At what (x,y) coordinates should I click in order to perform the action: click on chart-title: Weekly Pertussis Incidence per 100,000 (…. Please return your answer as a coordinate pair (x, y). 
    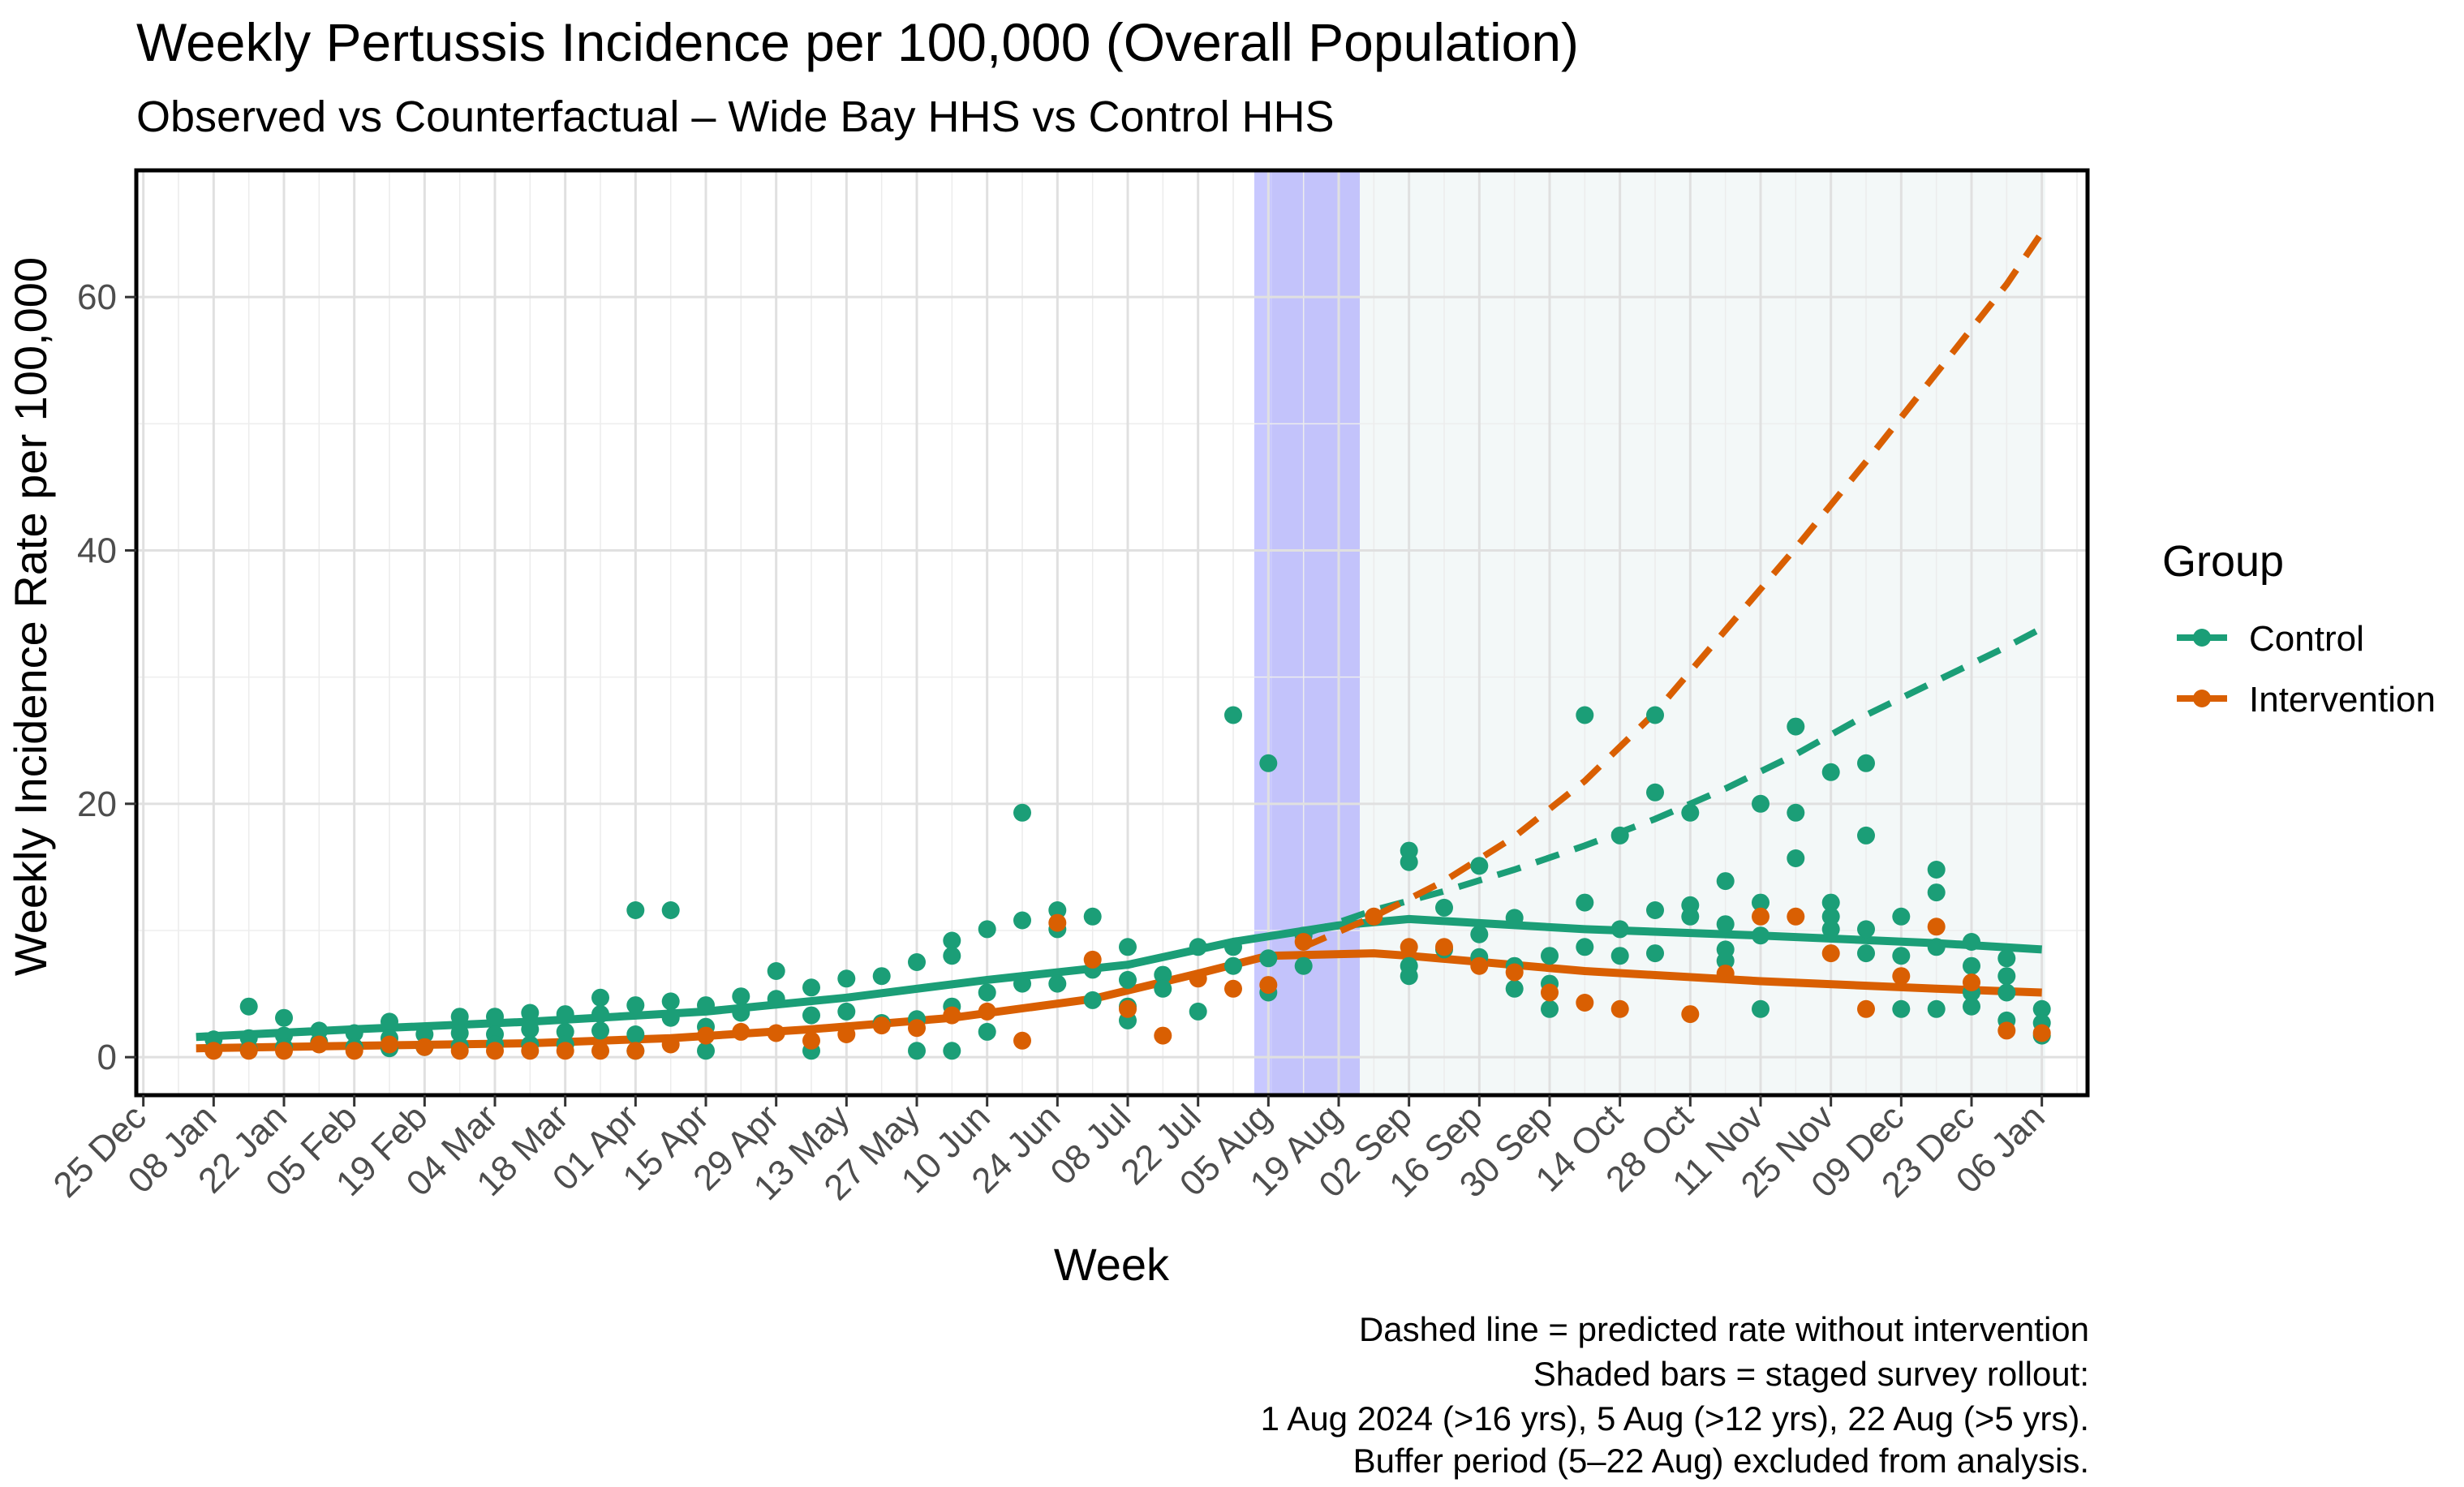
    Looking at the image, I should click on (857, 42).